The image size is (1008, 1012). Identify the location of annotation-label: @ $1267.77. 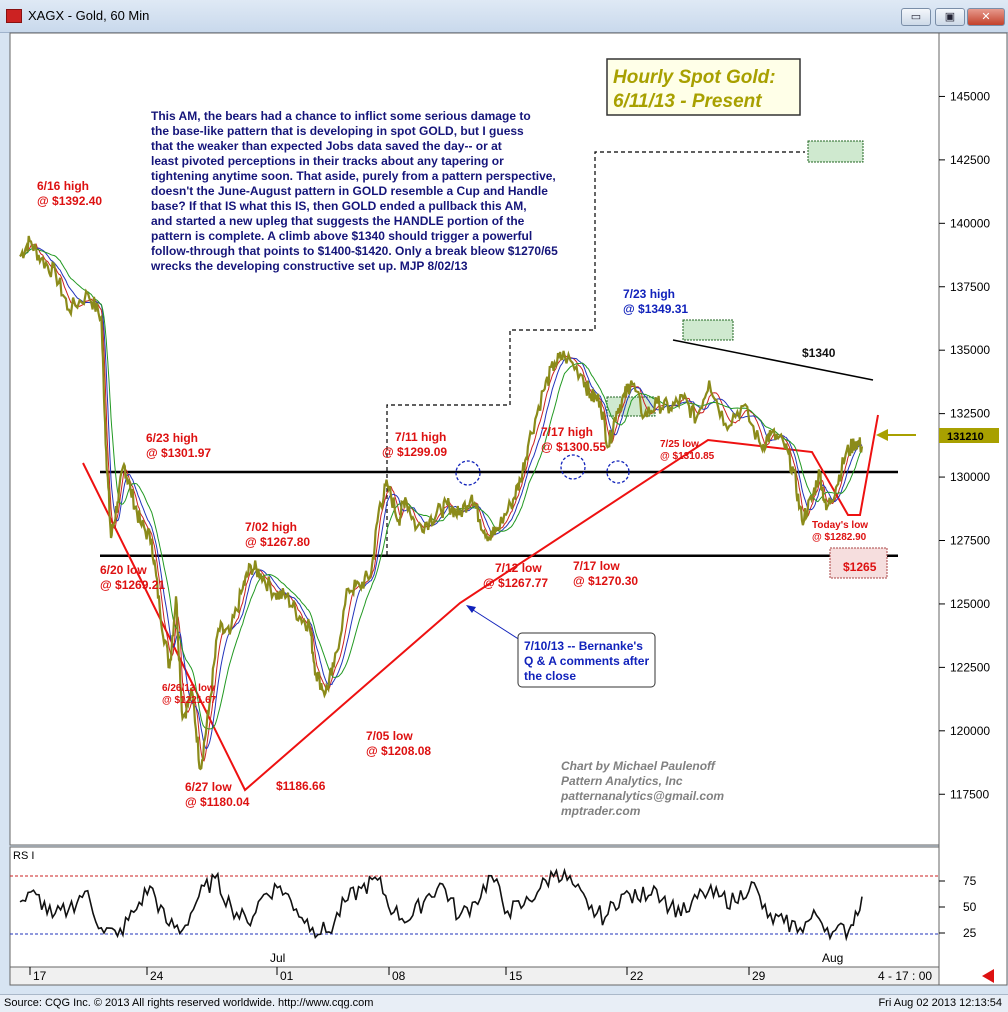
(515, 583).